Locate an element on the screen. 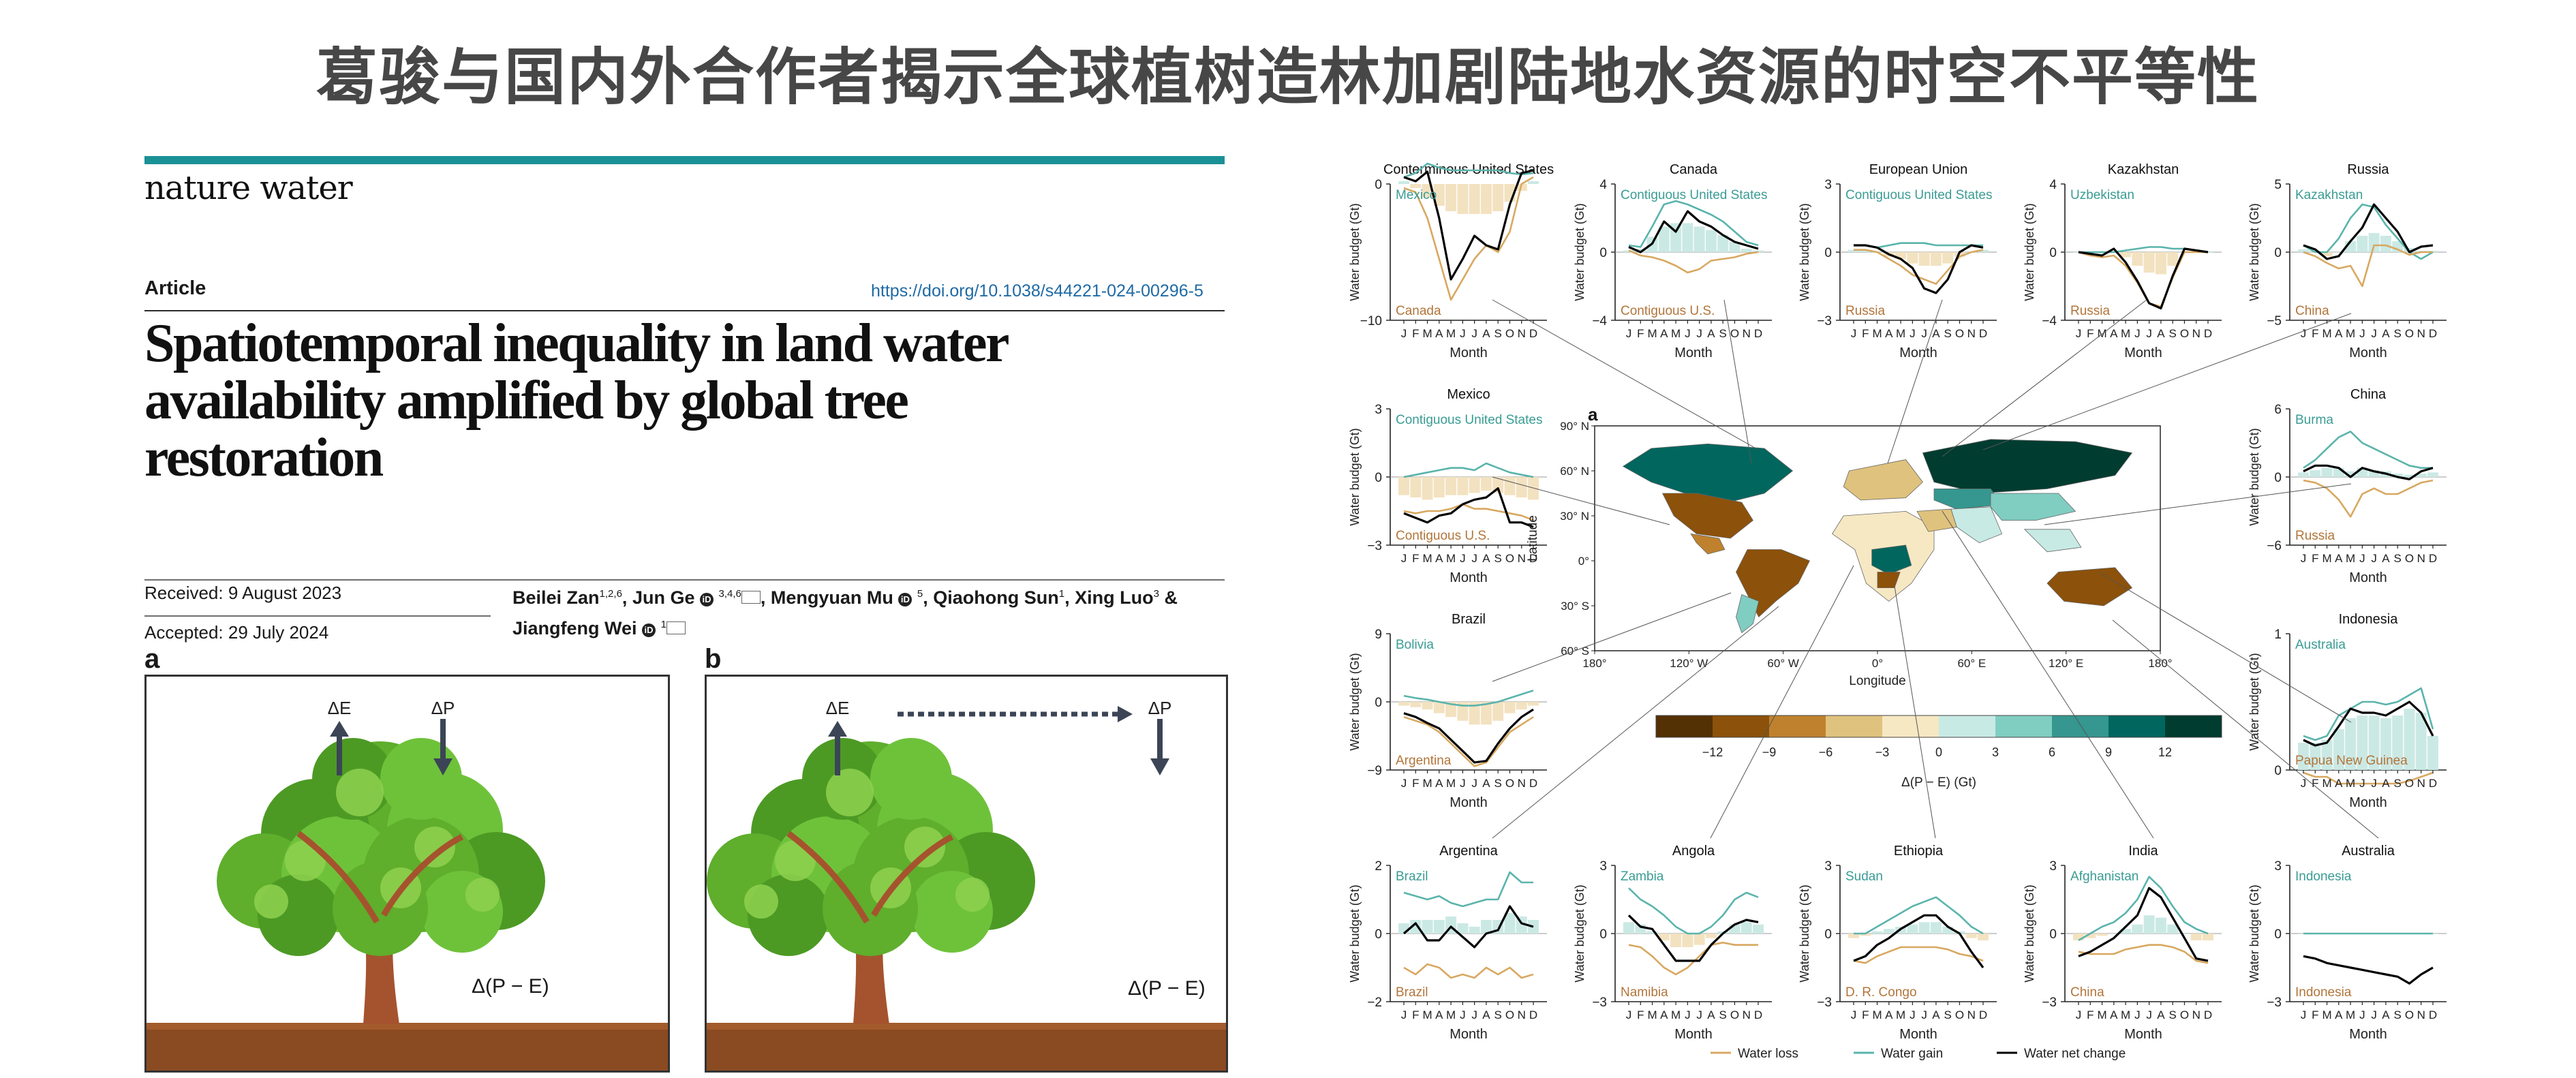 This screenshot has width=2576, height=1078. gain-region-label: Afghanistan is located at coordinates (2104, 876).